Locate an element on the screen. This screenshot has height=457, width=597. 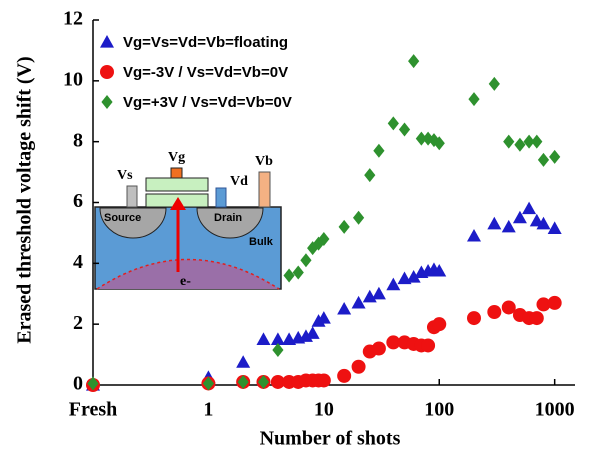
inset-label: Vs is located at coordinates (125, 175).